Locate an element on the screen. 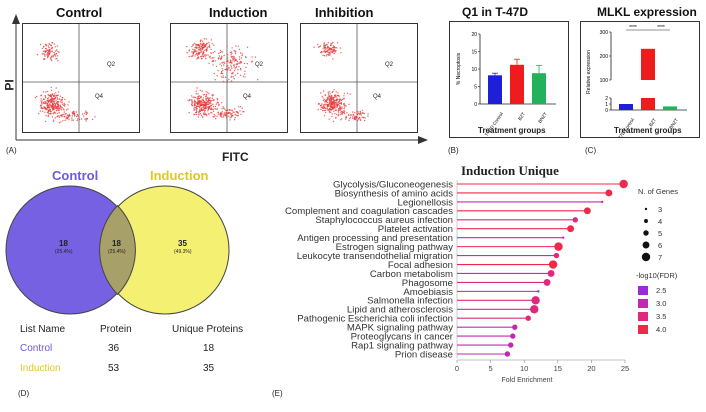  lollipop-category-label: Biosynthesis of amino acids is located at coordinates (394, 193).